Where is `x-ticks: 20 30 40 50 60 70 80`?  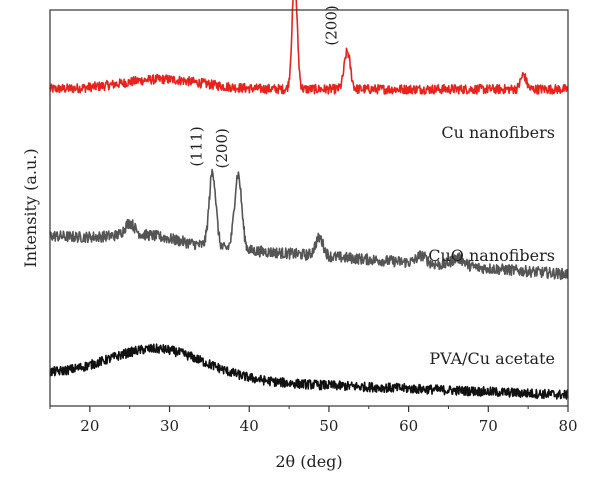
x-ticks: 20 30 40 50 60 70 80 is located at coordinates (313, 420).